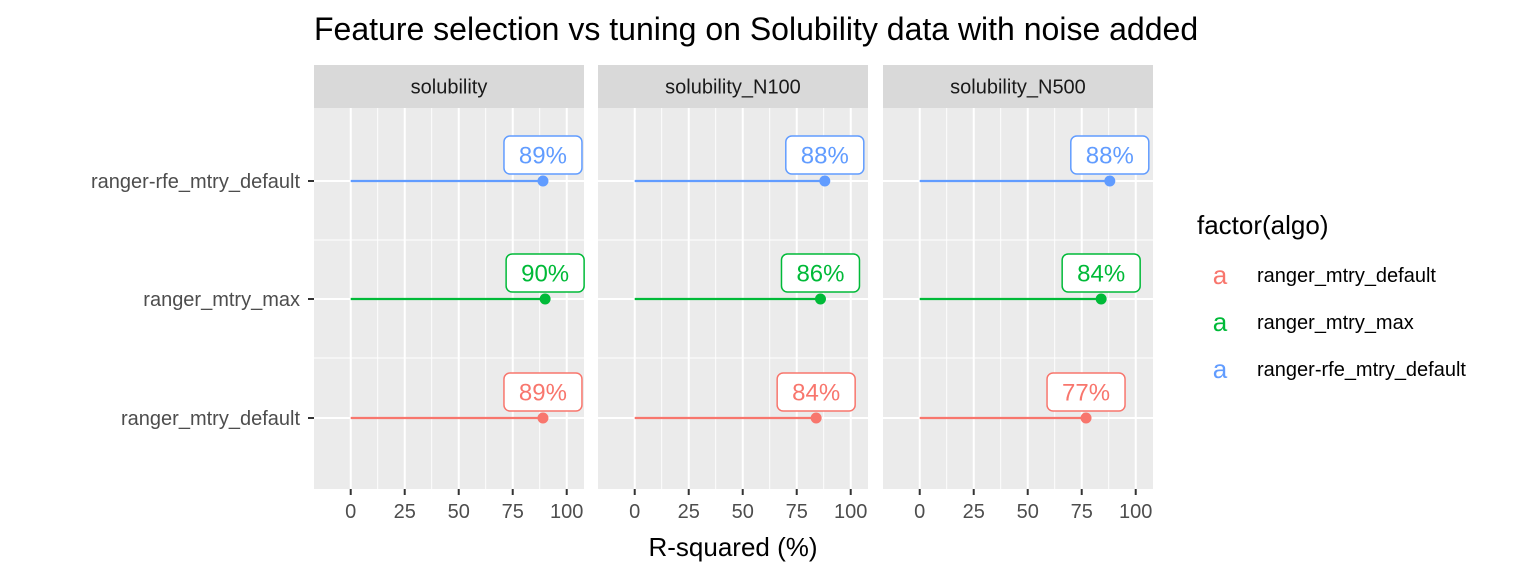  Describe the element at coordinates (221, 300) in the screenshot. I see `y-tick-label: ranger_mtry_max` at that location.